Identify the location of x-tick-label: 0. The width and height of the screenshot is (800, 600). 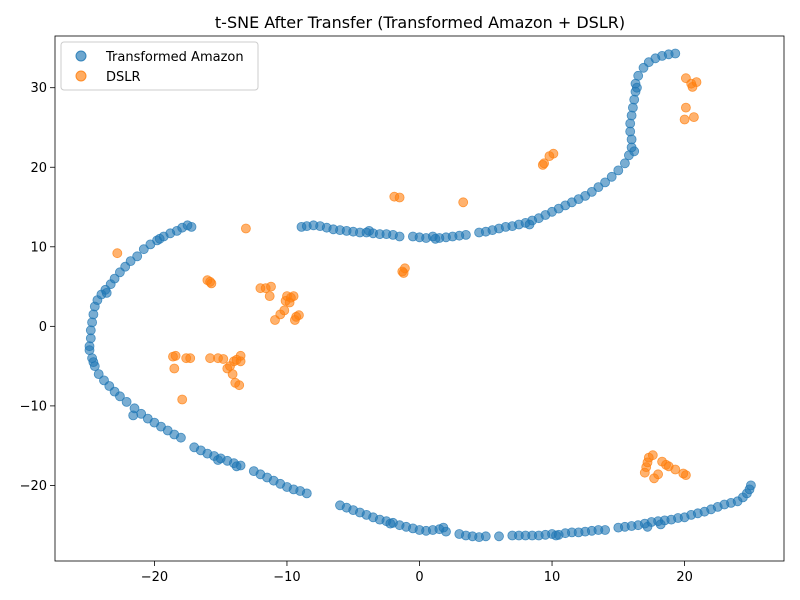
(419, 577).